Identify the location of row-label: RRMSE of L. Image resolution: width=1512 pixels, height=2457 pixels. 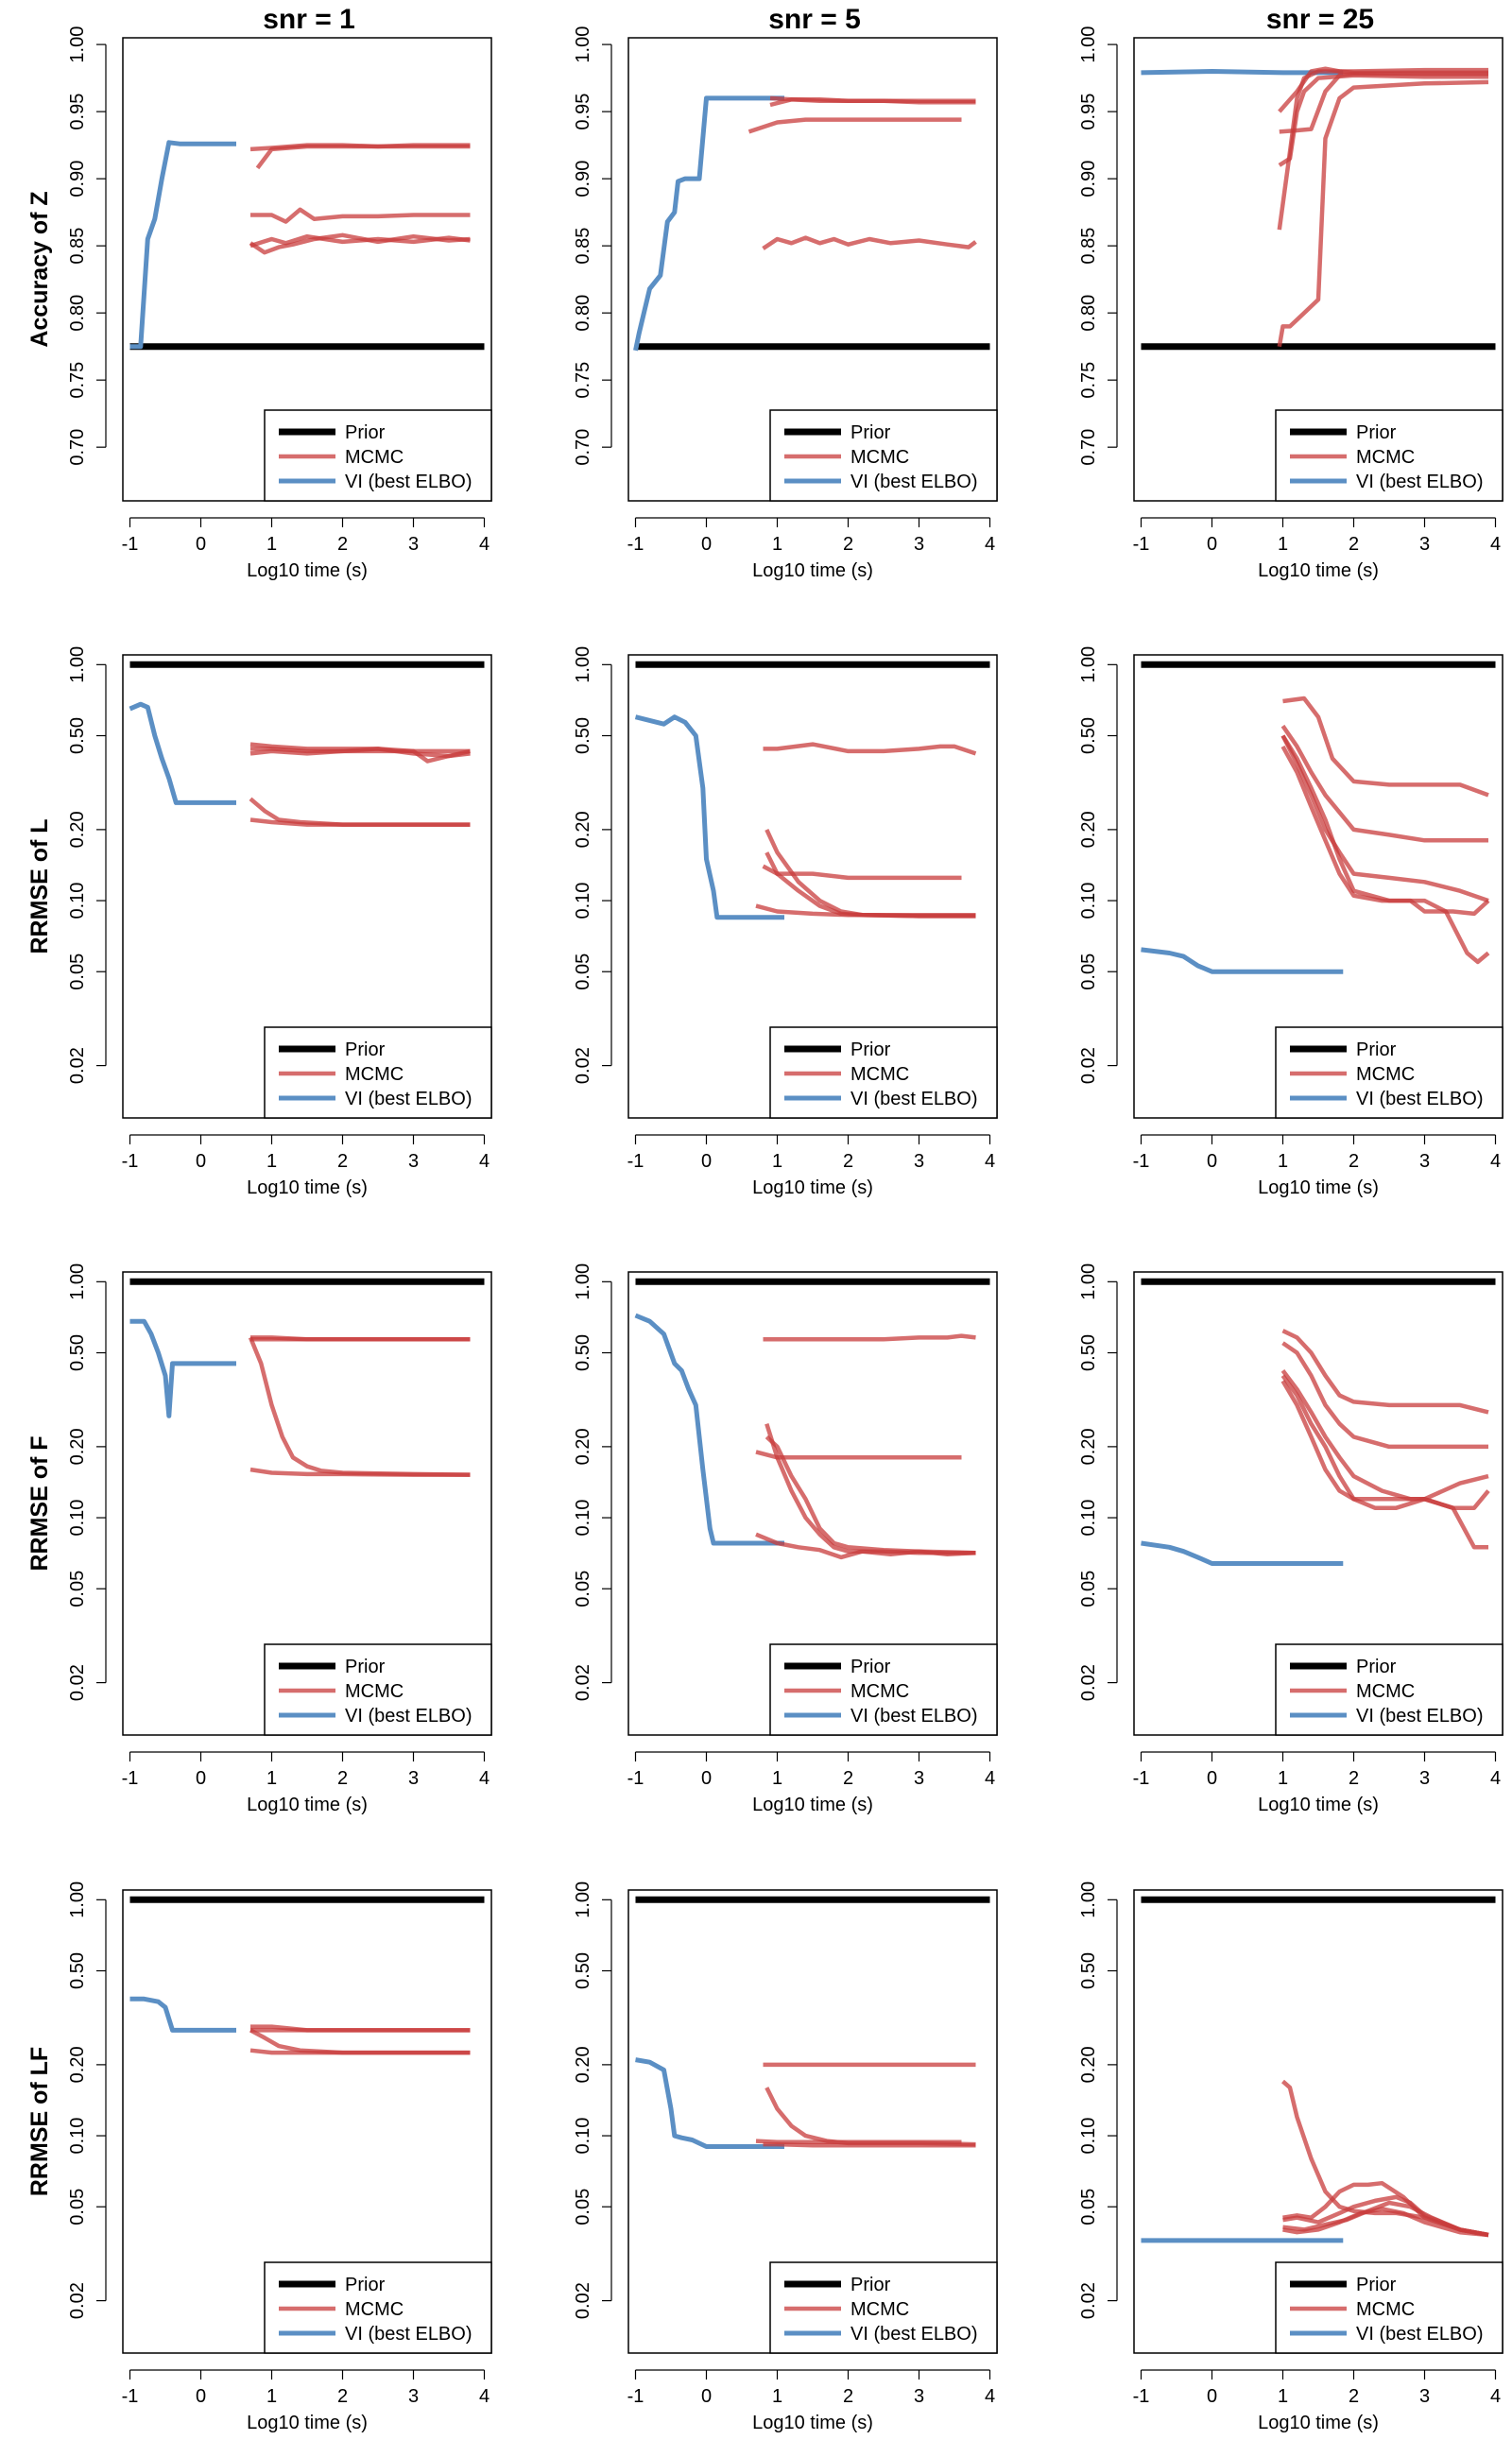
(39, 886).